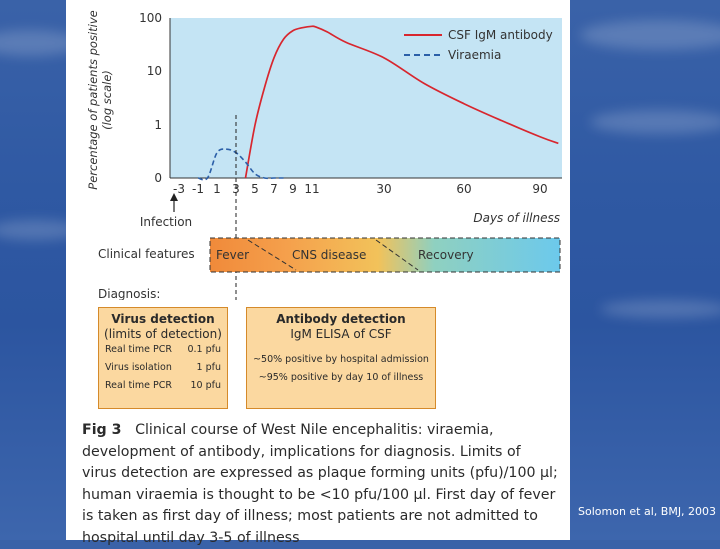 This screenshot has width=720, height=549. I want to click on y-tick-label: 0, so click(158, 178).